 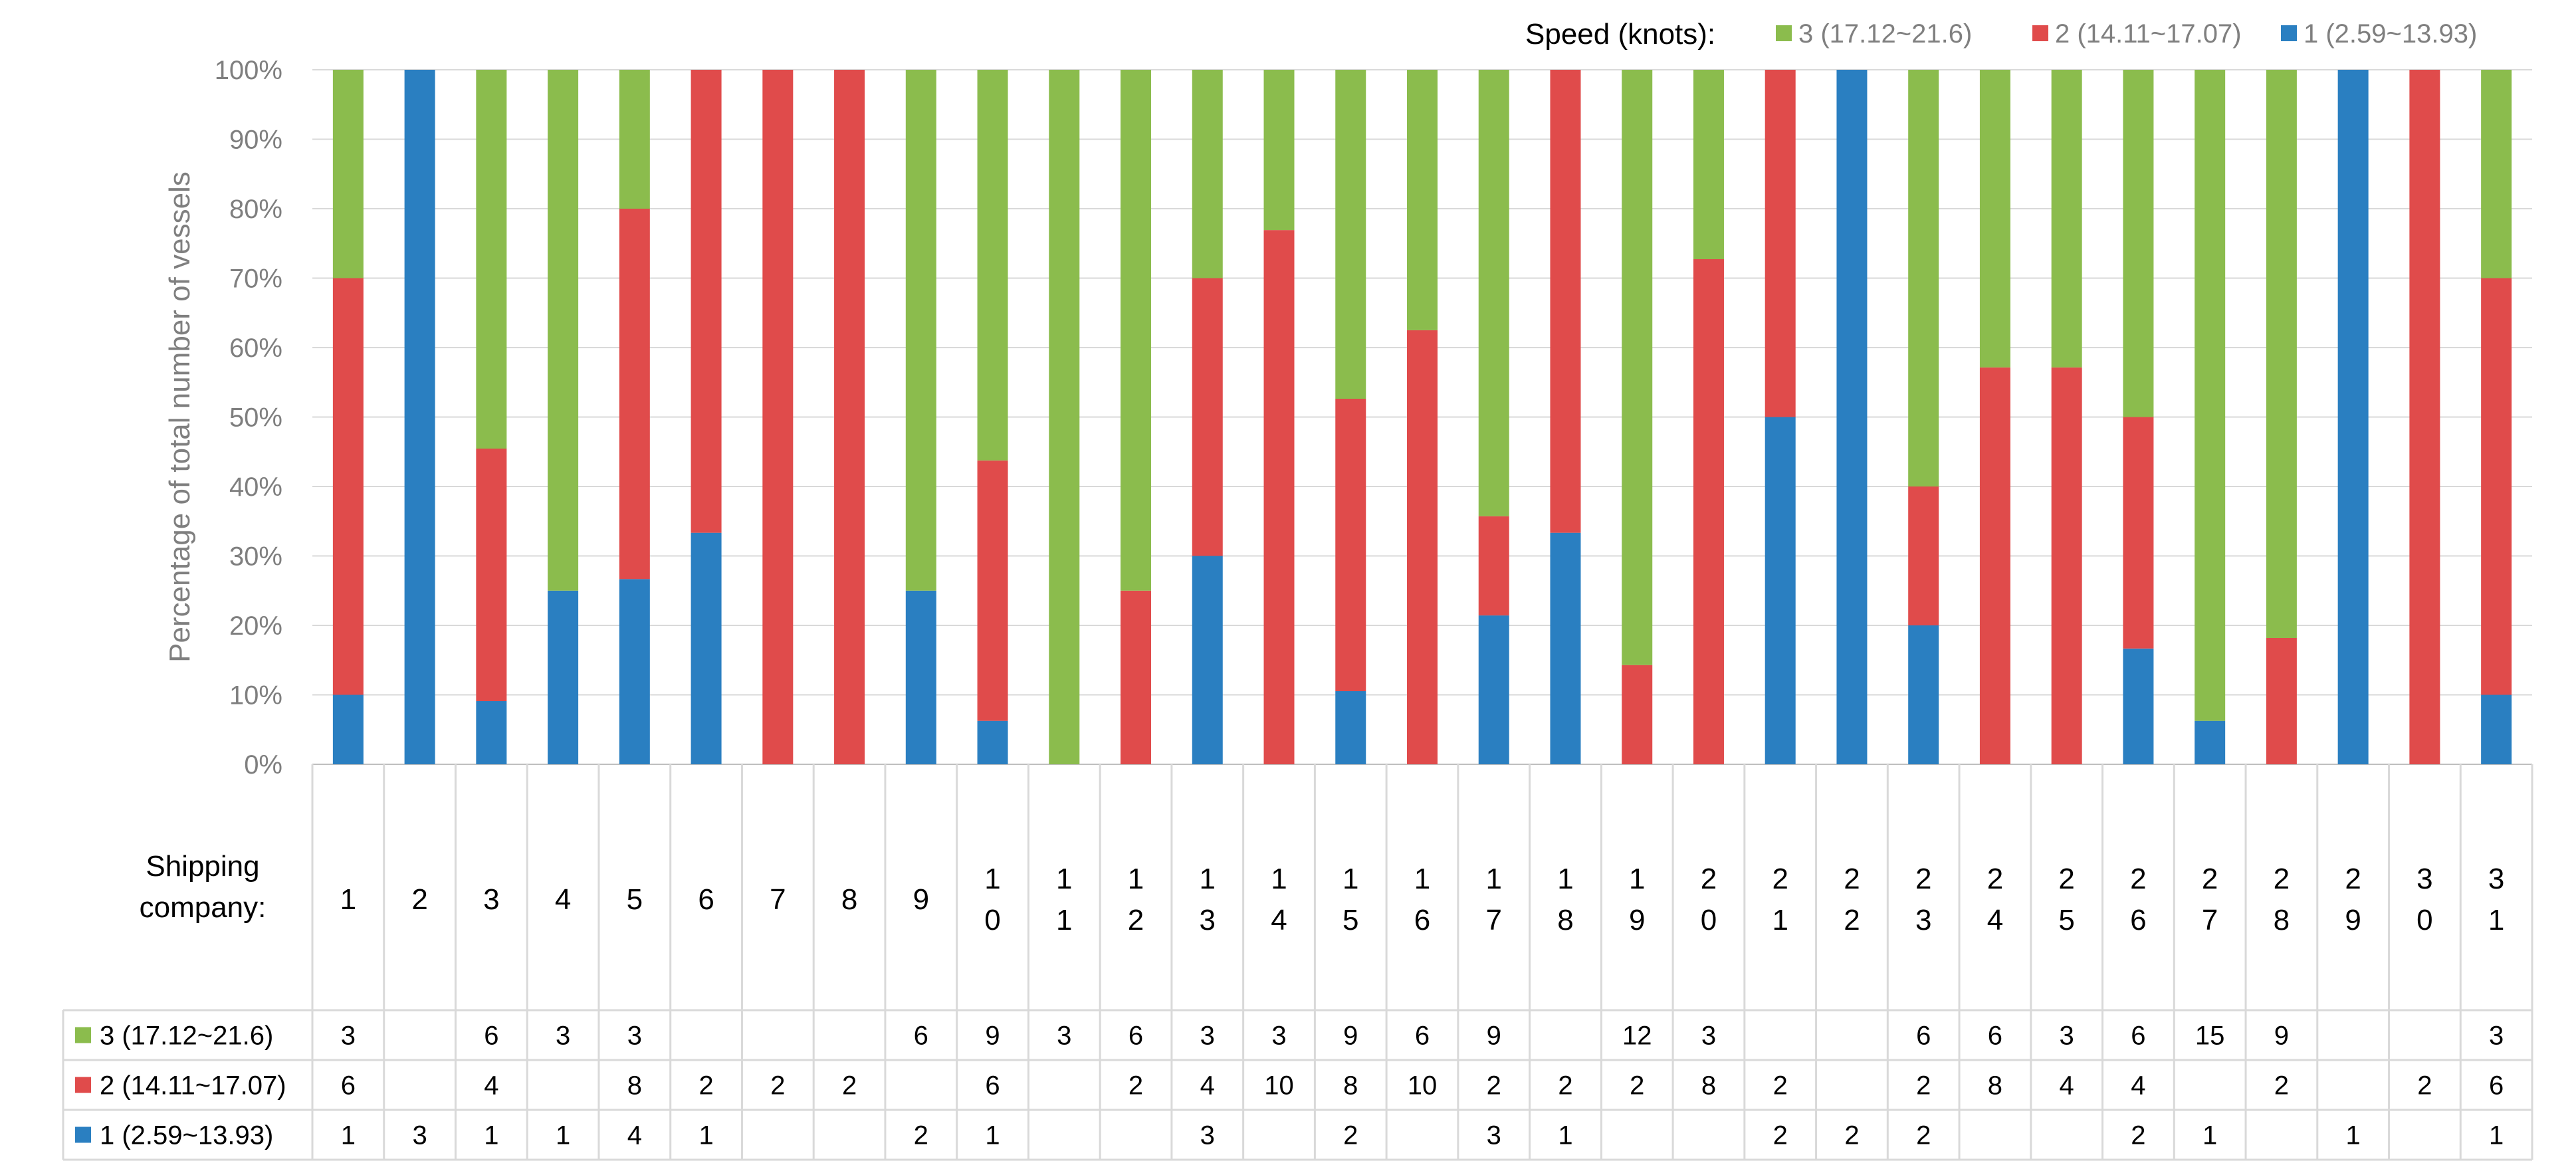 What do you see at coordinates (1423, 1086) in the screenshot?
I see `table-cell-value: 10` at bounding box center [1423, 1086].